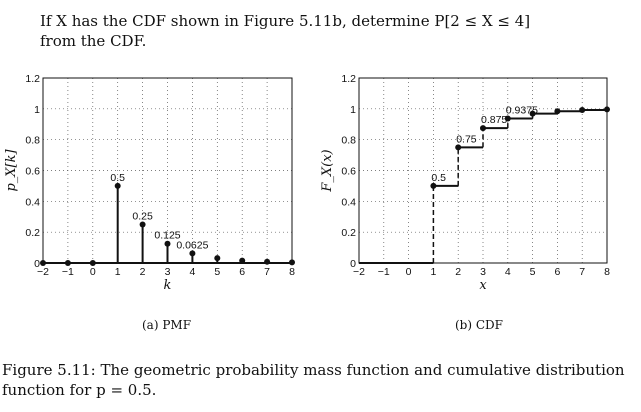 This screenshot has width=641, height=412. I want to click on data-label: 0.25, so click(142, 216).